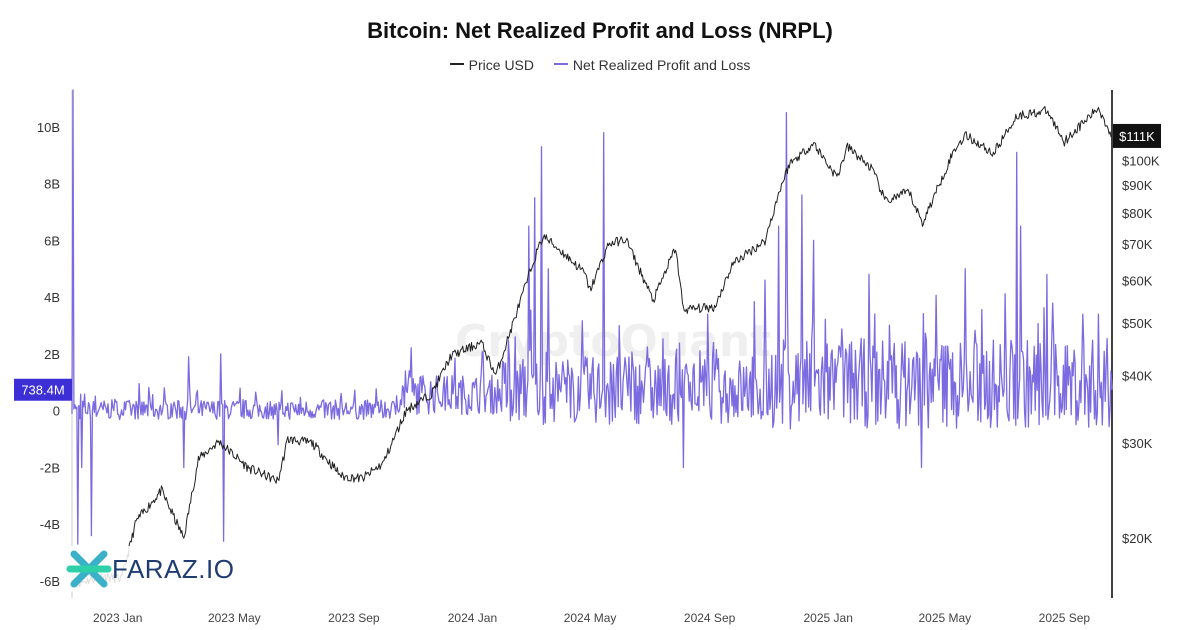 This screenshot has width=1200, height=630. What do you see at coordinates (173, 568) in the screenshot?
I see `logo-text: FARAZ.IO` at bounding box center [173, 568].